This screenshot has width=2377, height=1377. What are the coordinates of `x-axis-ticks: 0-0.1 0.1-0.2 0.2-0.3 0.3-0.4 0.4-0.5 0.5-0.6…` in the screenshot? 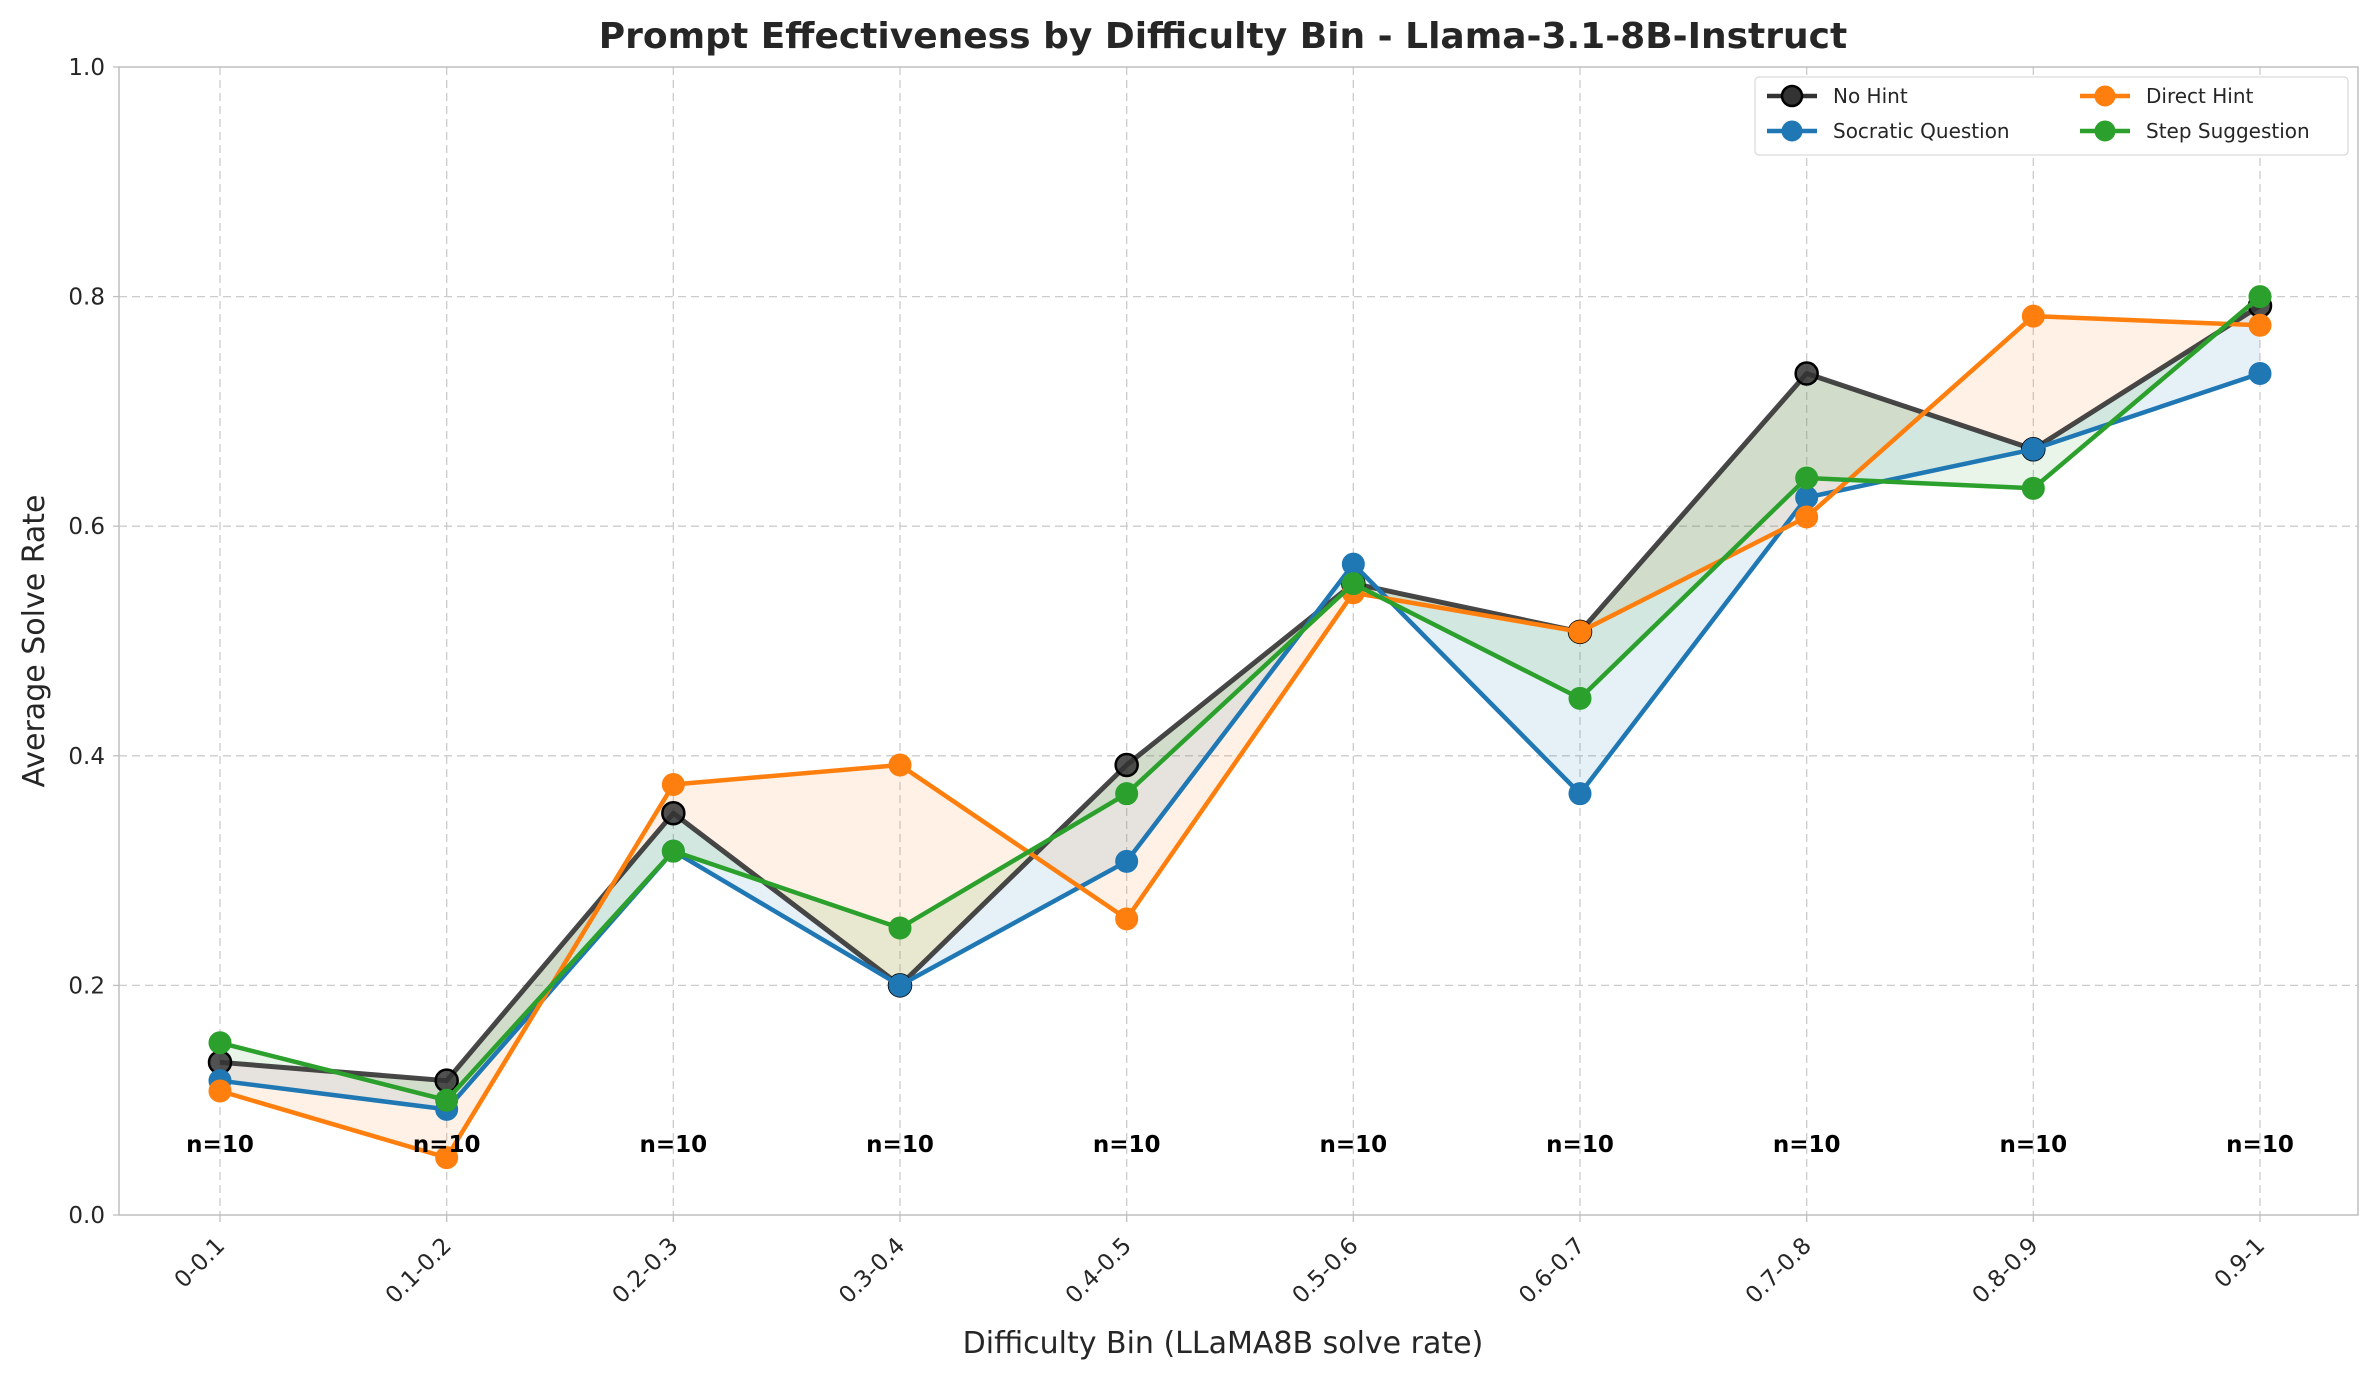 It's located at (1220, 1262).